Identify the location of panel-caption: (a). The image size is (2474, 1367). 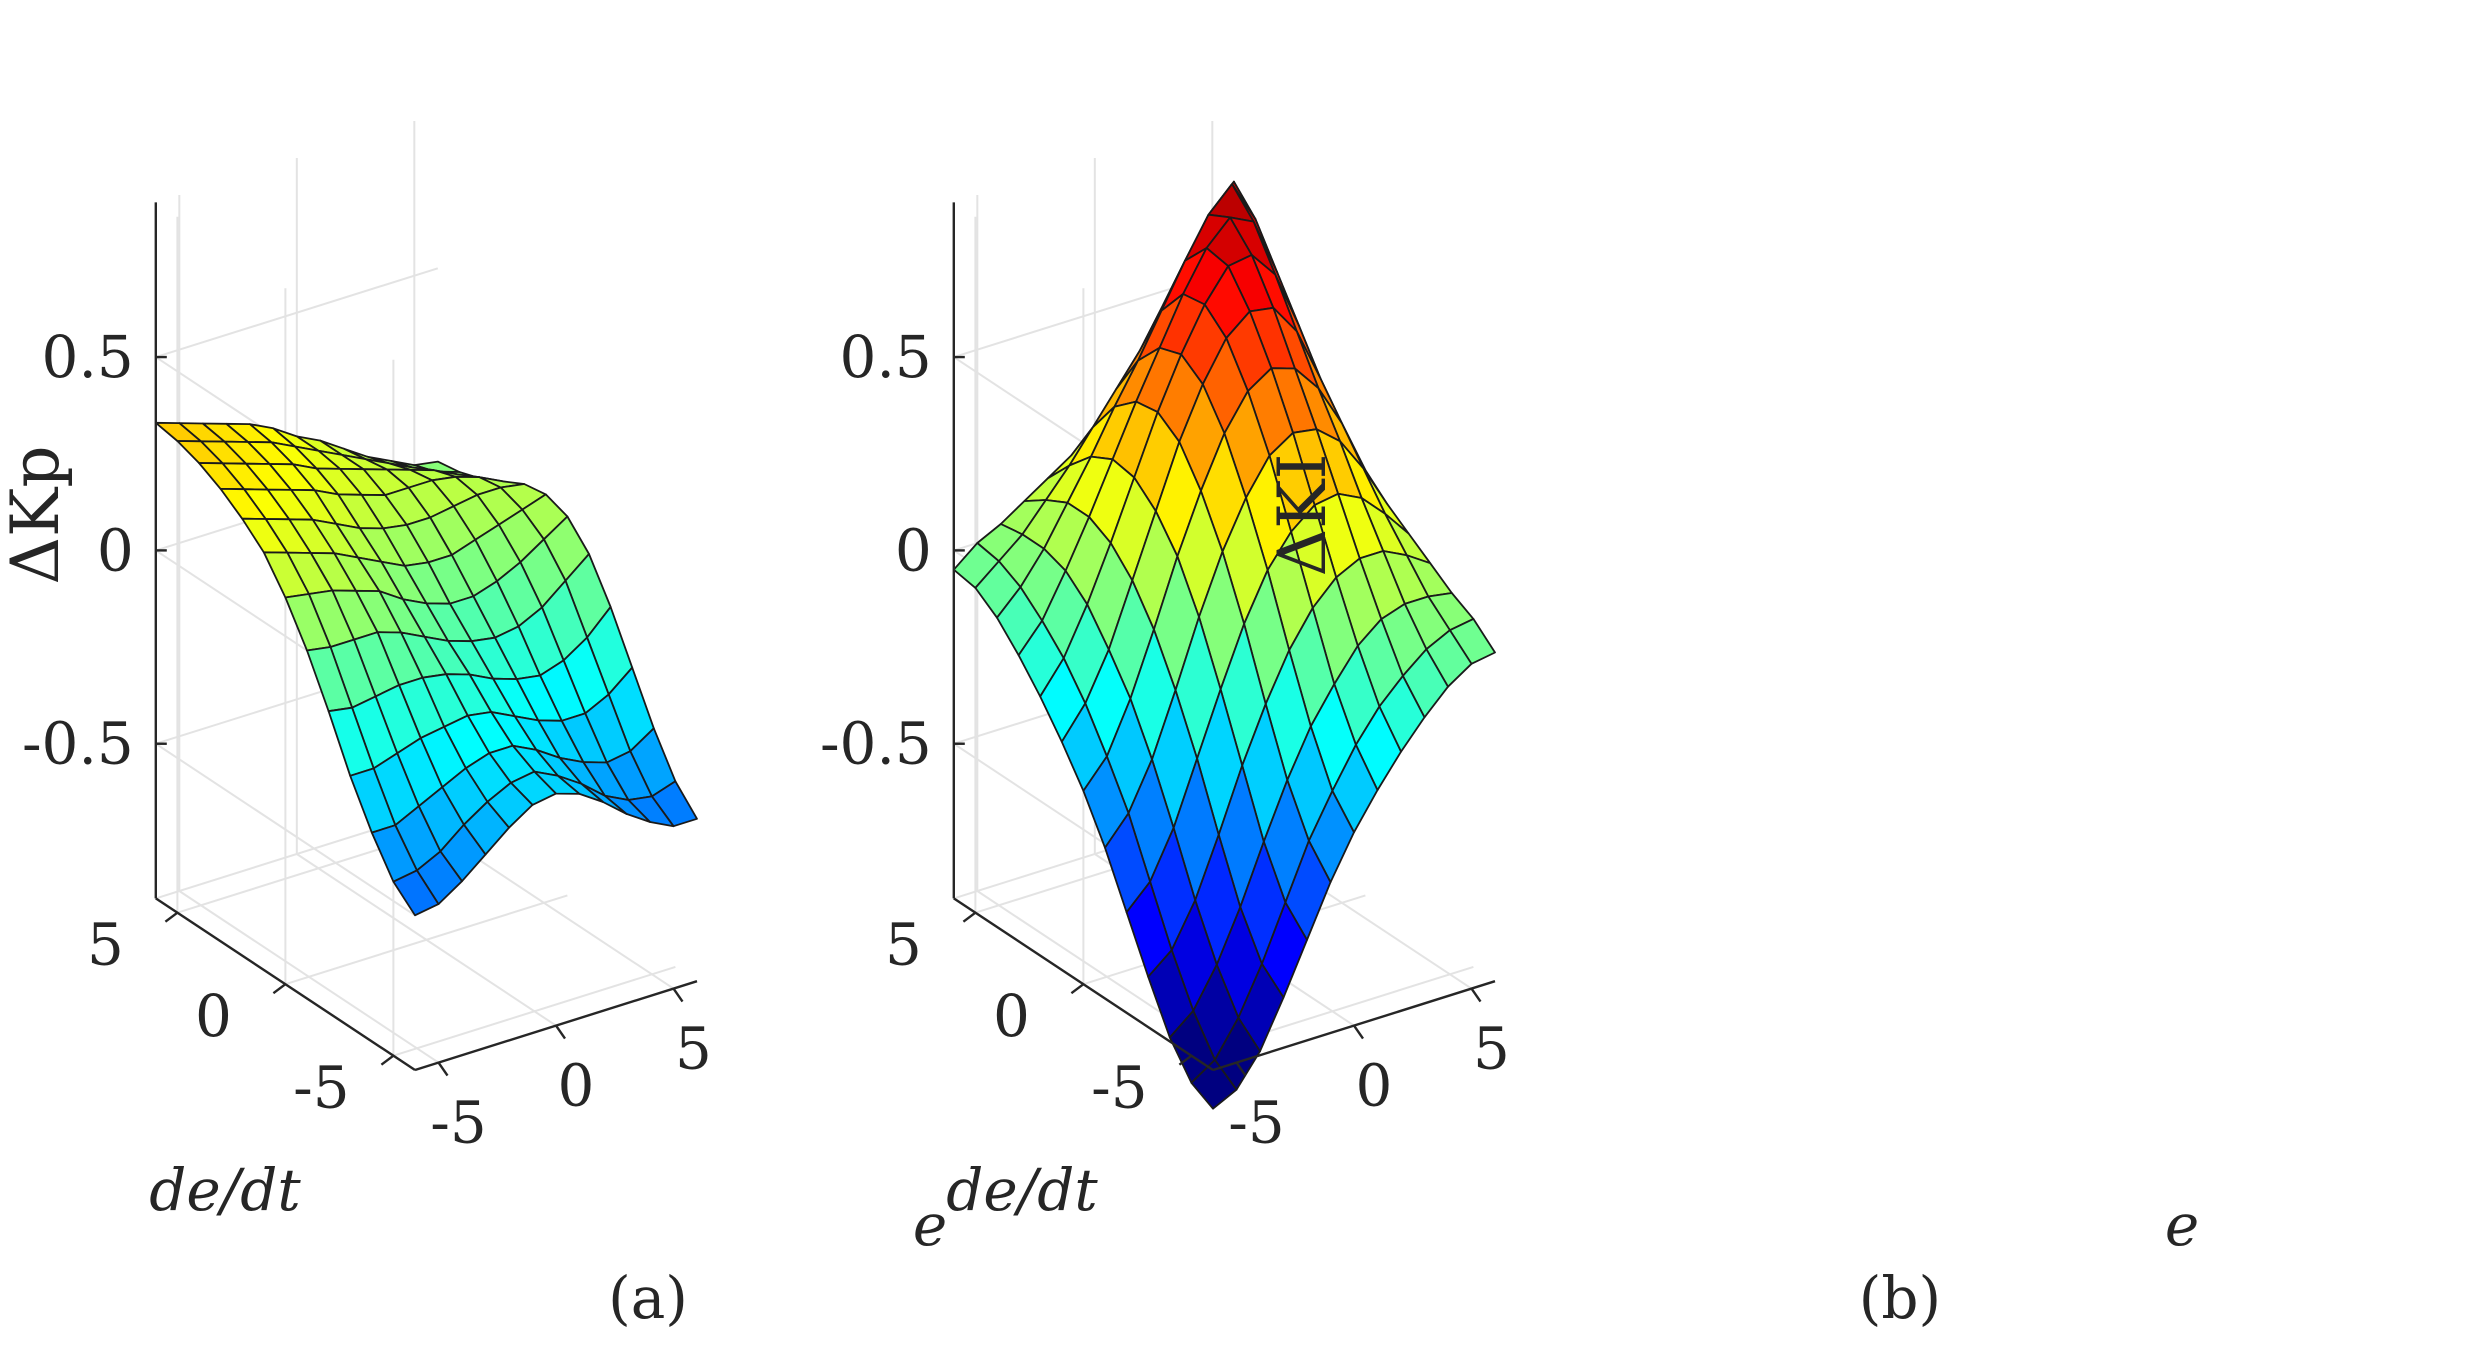
(648, 1298).